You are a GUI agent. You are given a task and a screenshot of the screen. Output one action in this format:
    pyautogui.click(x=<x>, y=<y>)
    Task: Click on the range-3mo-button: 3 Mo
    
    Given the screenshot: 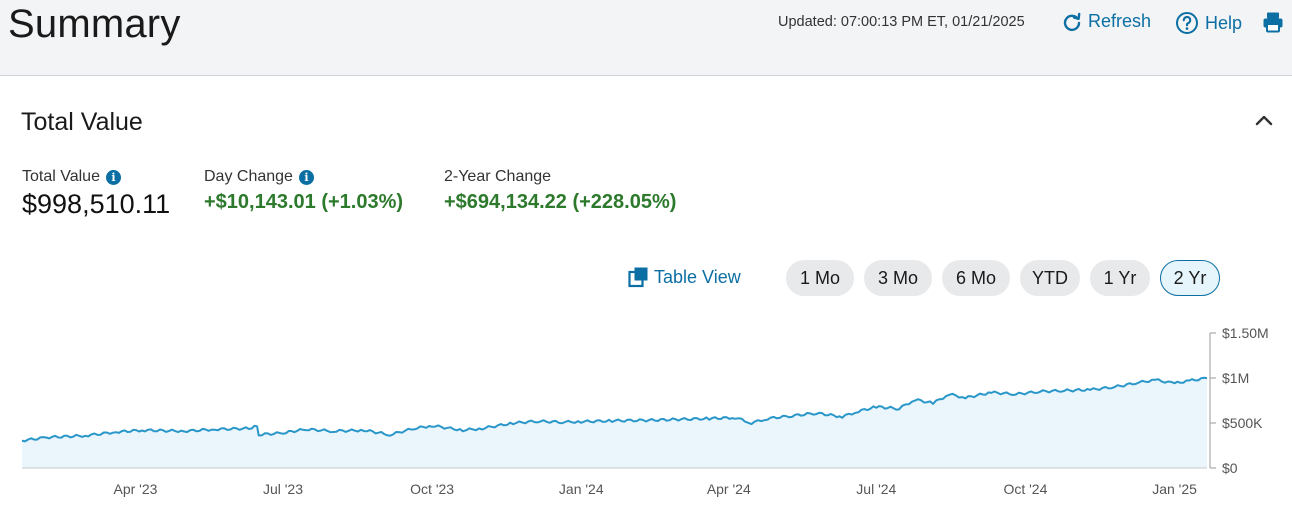 What is the action you would take?
    pyautogui.click(x=898, y=278)
    